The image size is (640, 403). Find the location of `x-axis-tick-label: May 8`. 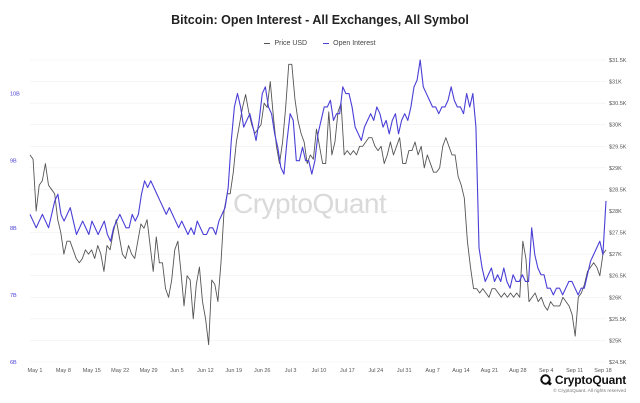

x-axis-tick-label: May 8 is located at coordinates (63, 371).